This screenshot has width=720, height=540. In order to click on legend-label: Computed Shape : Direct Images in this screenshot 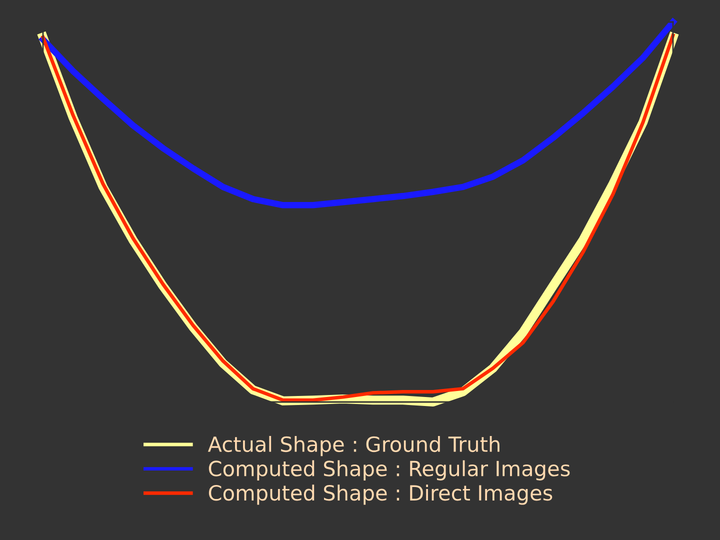, I will do `click(380, 494)`.